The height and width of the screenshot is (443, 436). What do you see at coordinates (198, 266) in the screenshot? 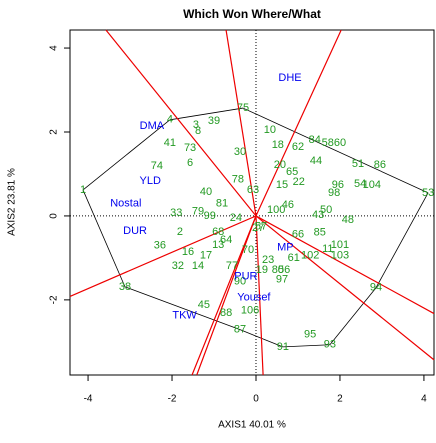
I see `genotype-label: 14` at bounding box center [198, 266].